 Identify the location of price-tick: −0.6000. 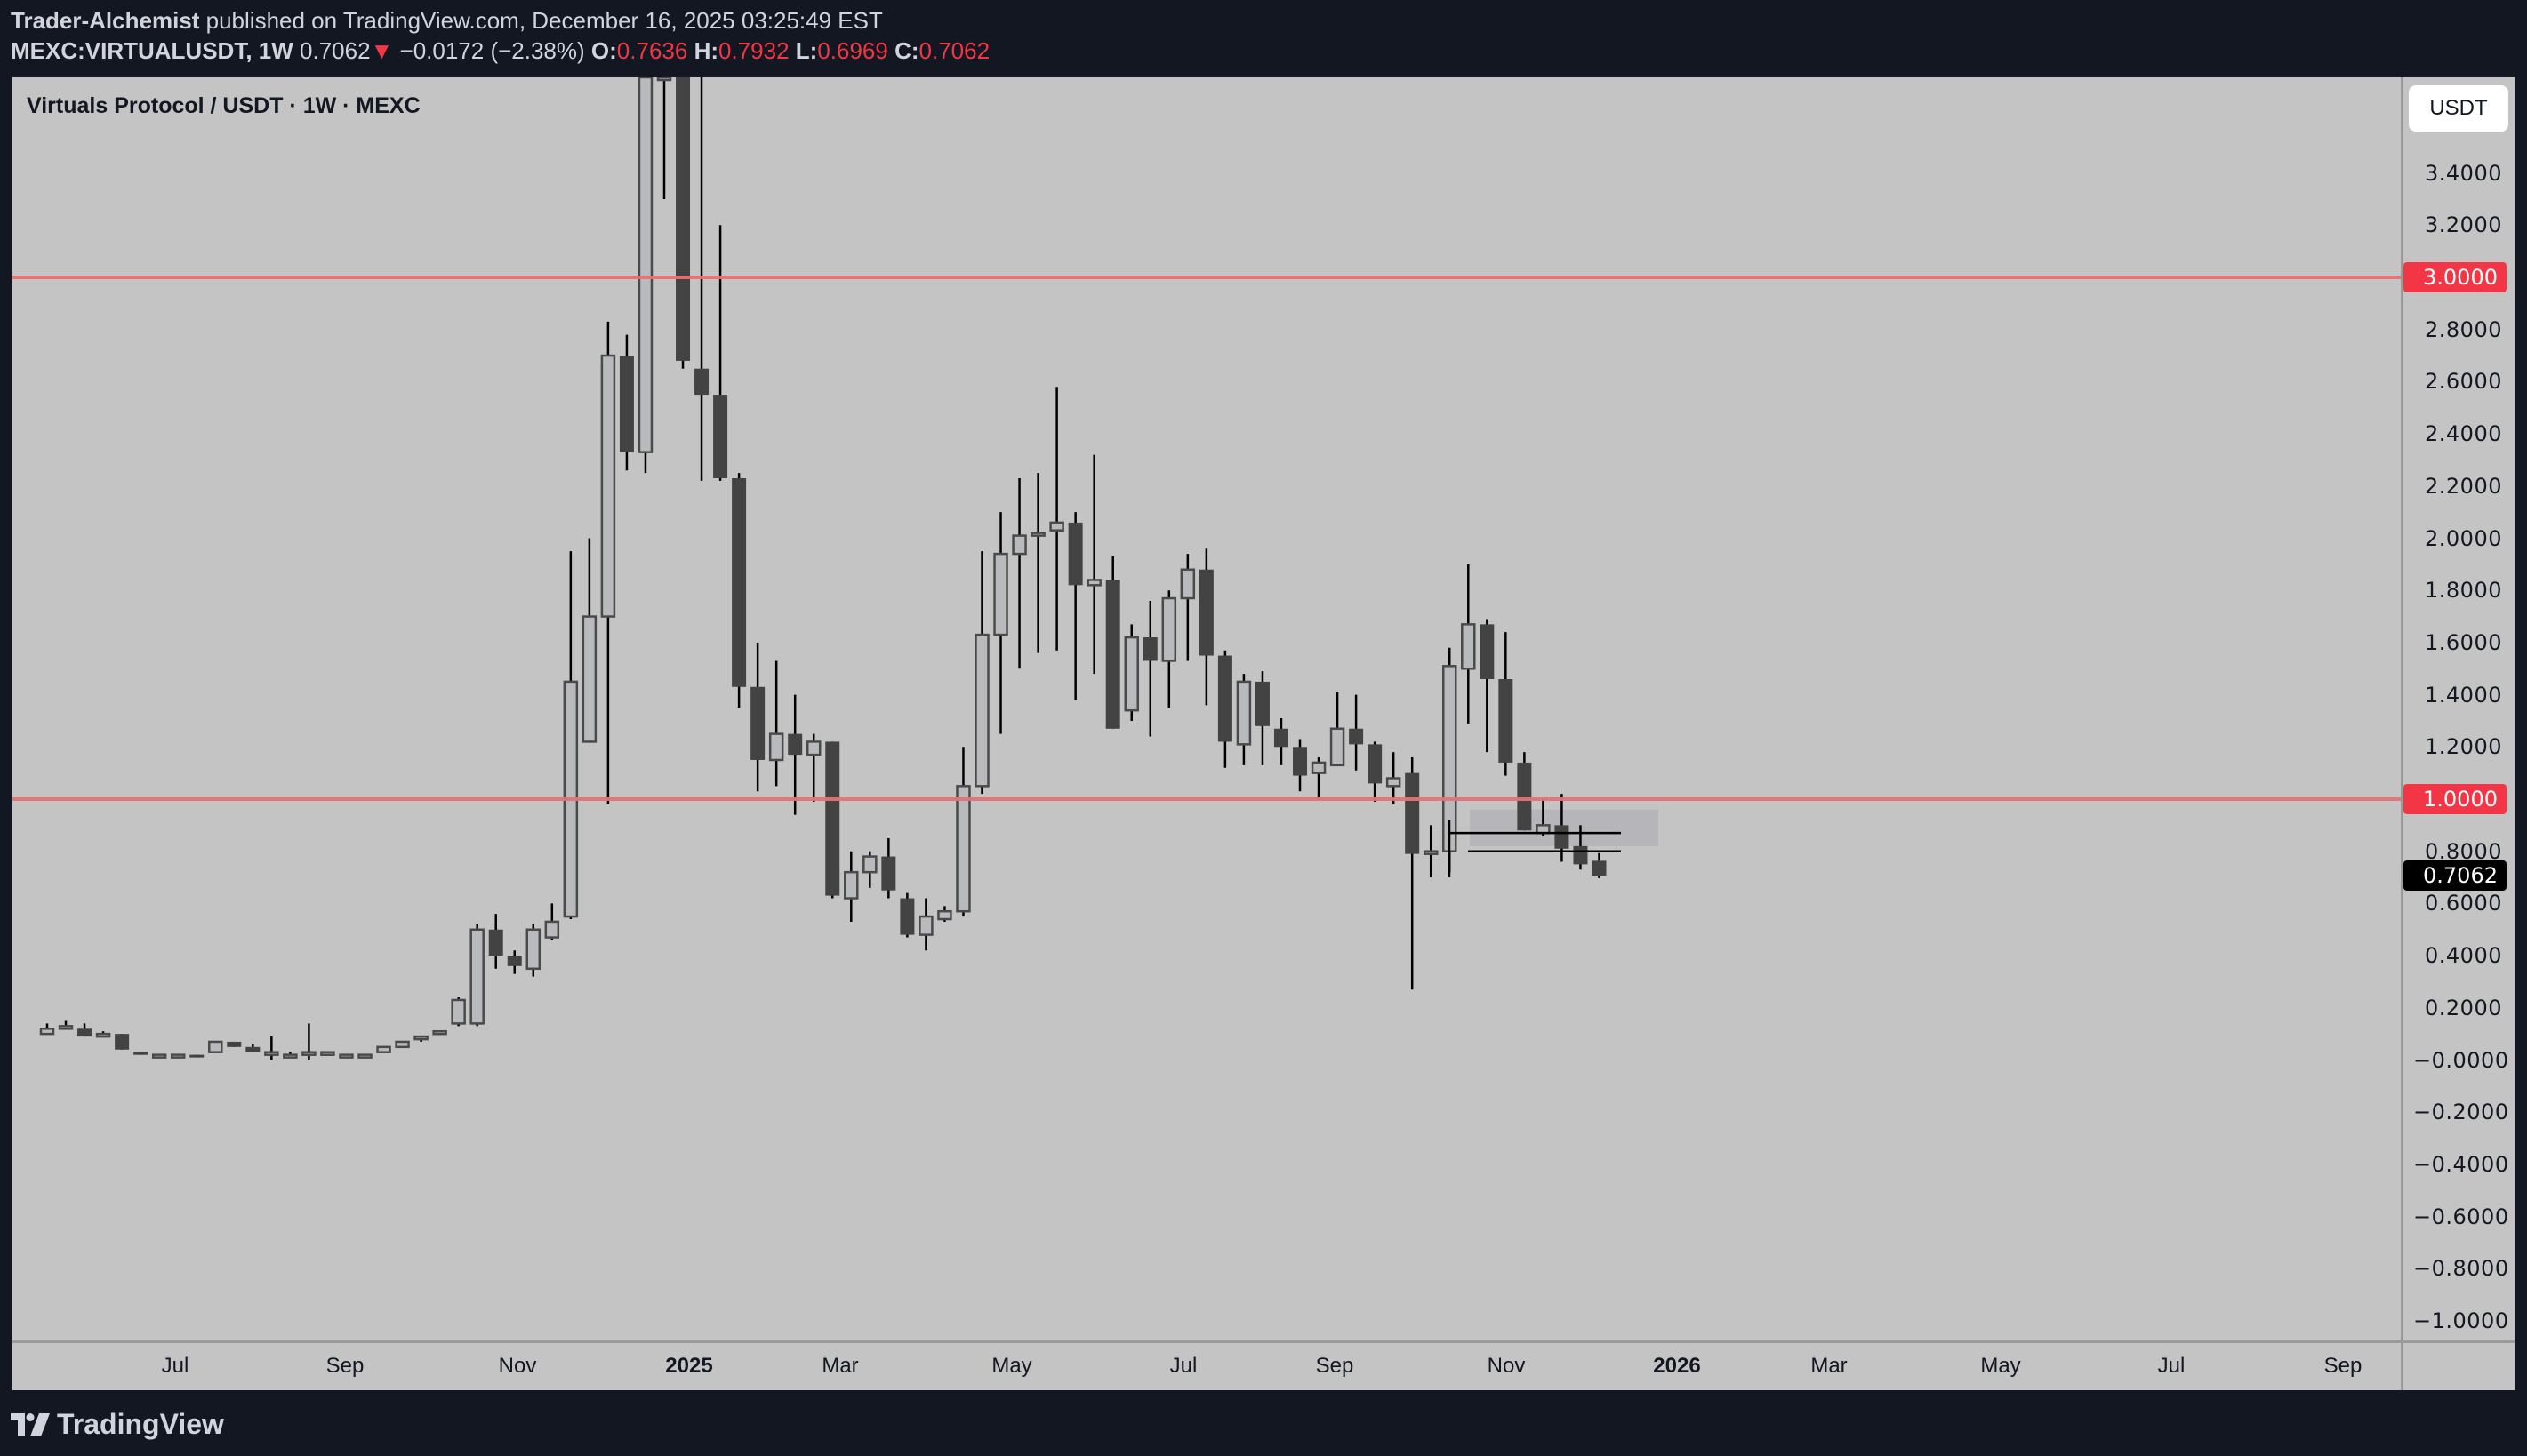
(2461, 1216).